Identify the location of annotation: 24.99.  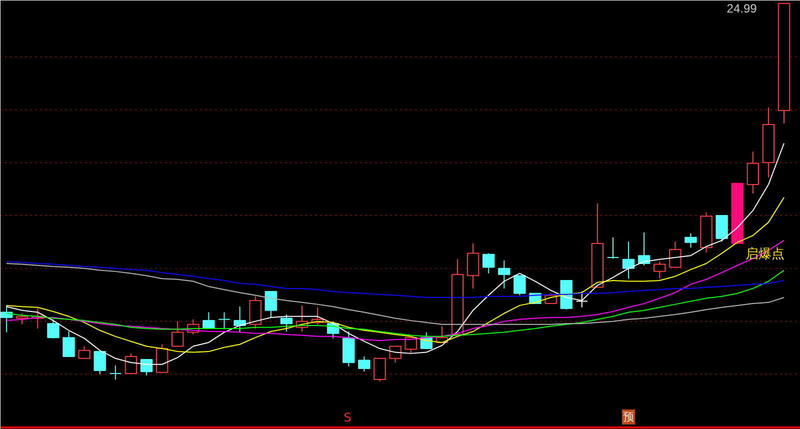
(742, 9).